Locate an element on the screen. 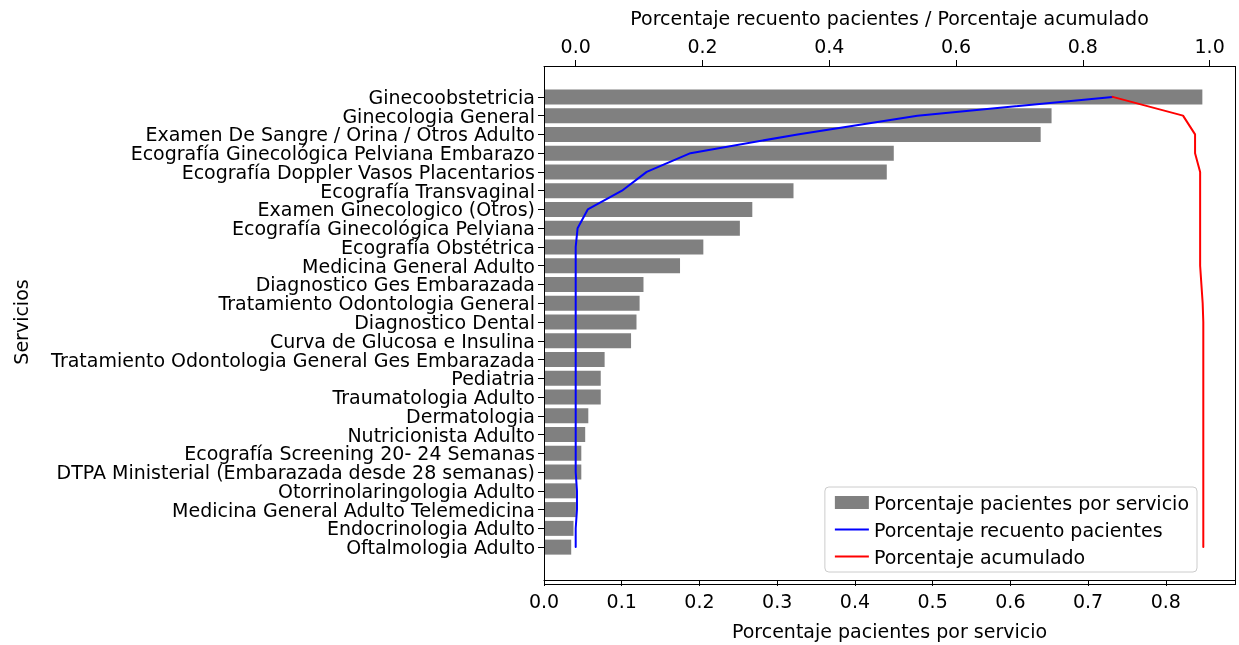  x2-tick-label: 0.4 is located at coordinates (829, 45).